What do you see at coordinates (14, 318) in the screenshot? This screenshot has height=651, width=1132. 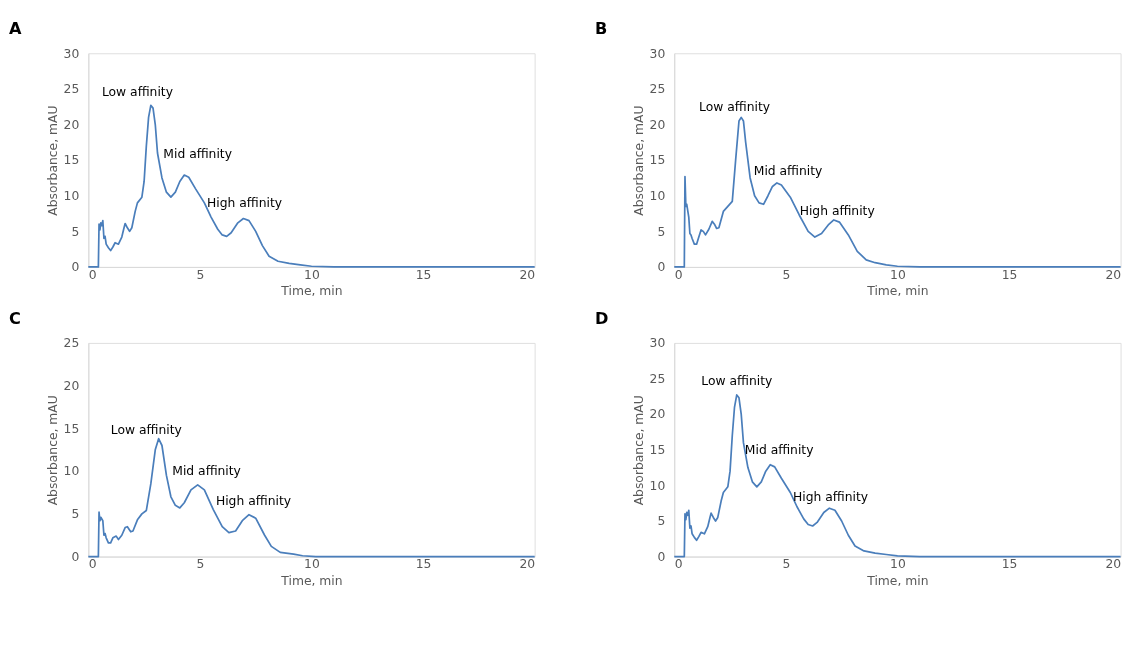 I see `chart-title: C` at bounding box center [14, 318].